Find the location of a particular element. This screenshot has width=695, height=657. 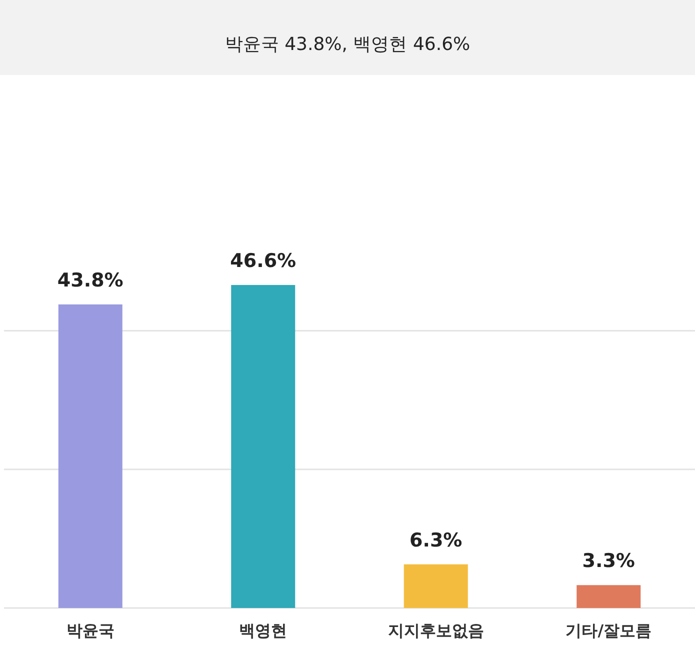

x-tick-label: 백영현 is located at coordinates (263, 630).